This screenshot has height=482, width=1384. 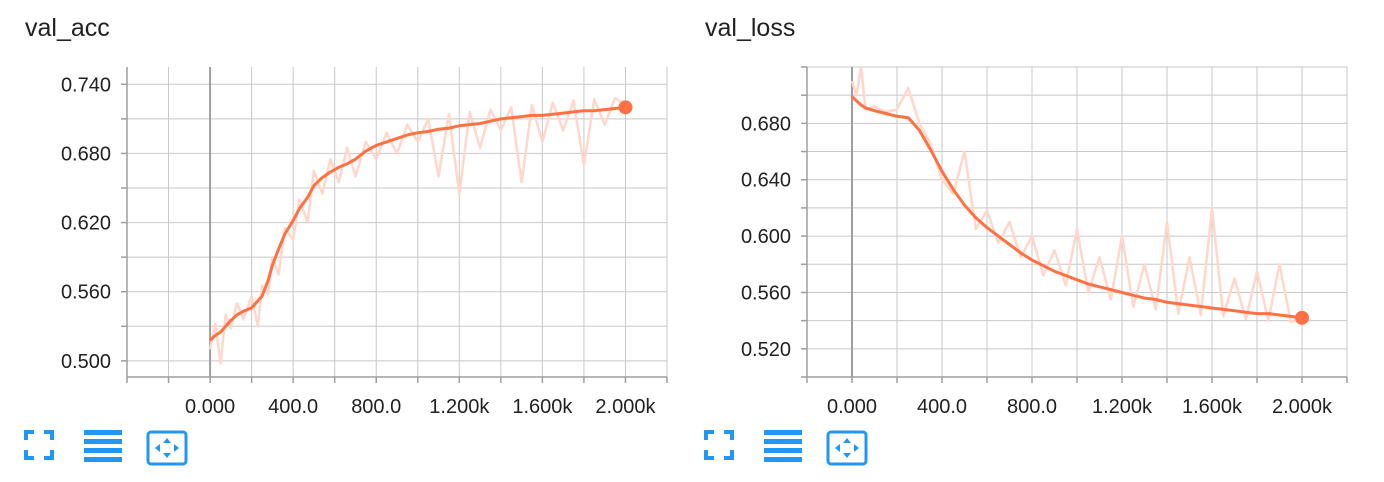 I want to click on y-tick-label: 0.640, so click(x=766, y=181).